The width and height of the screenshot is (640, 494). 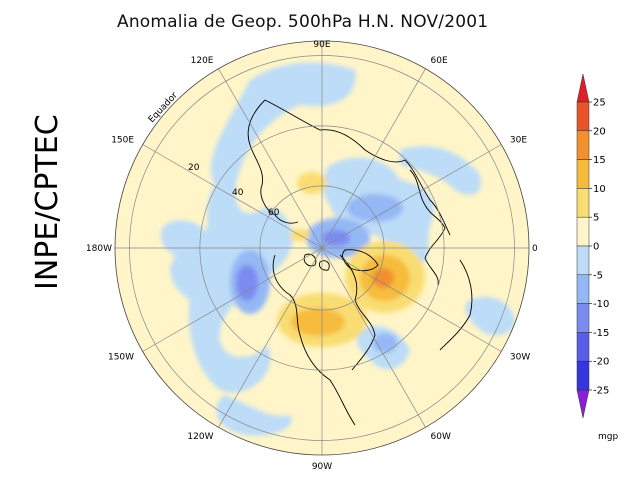 I want to click on coastline-north-america-east, so click(x=357, y=312).